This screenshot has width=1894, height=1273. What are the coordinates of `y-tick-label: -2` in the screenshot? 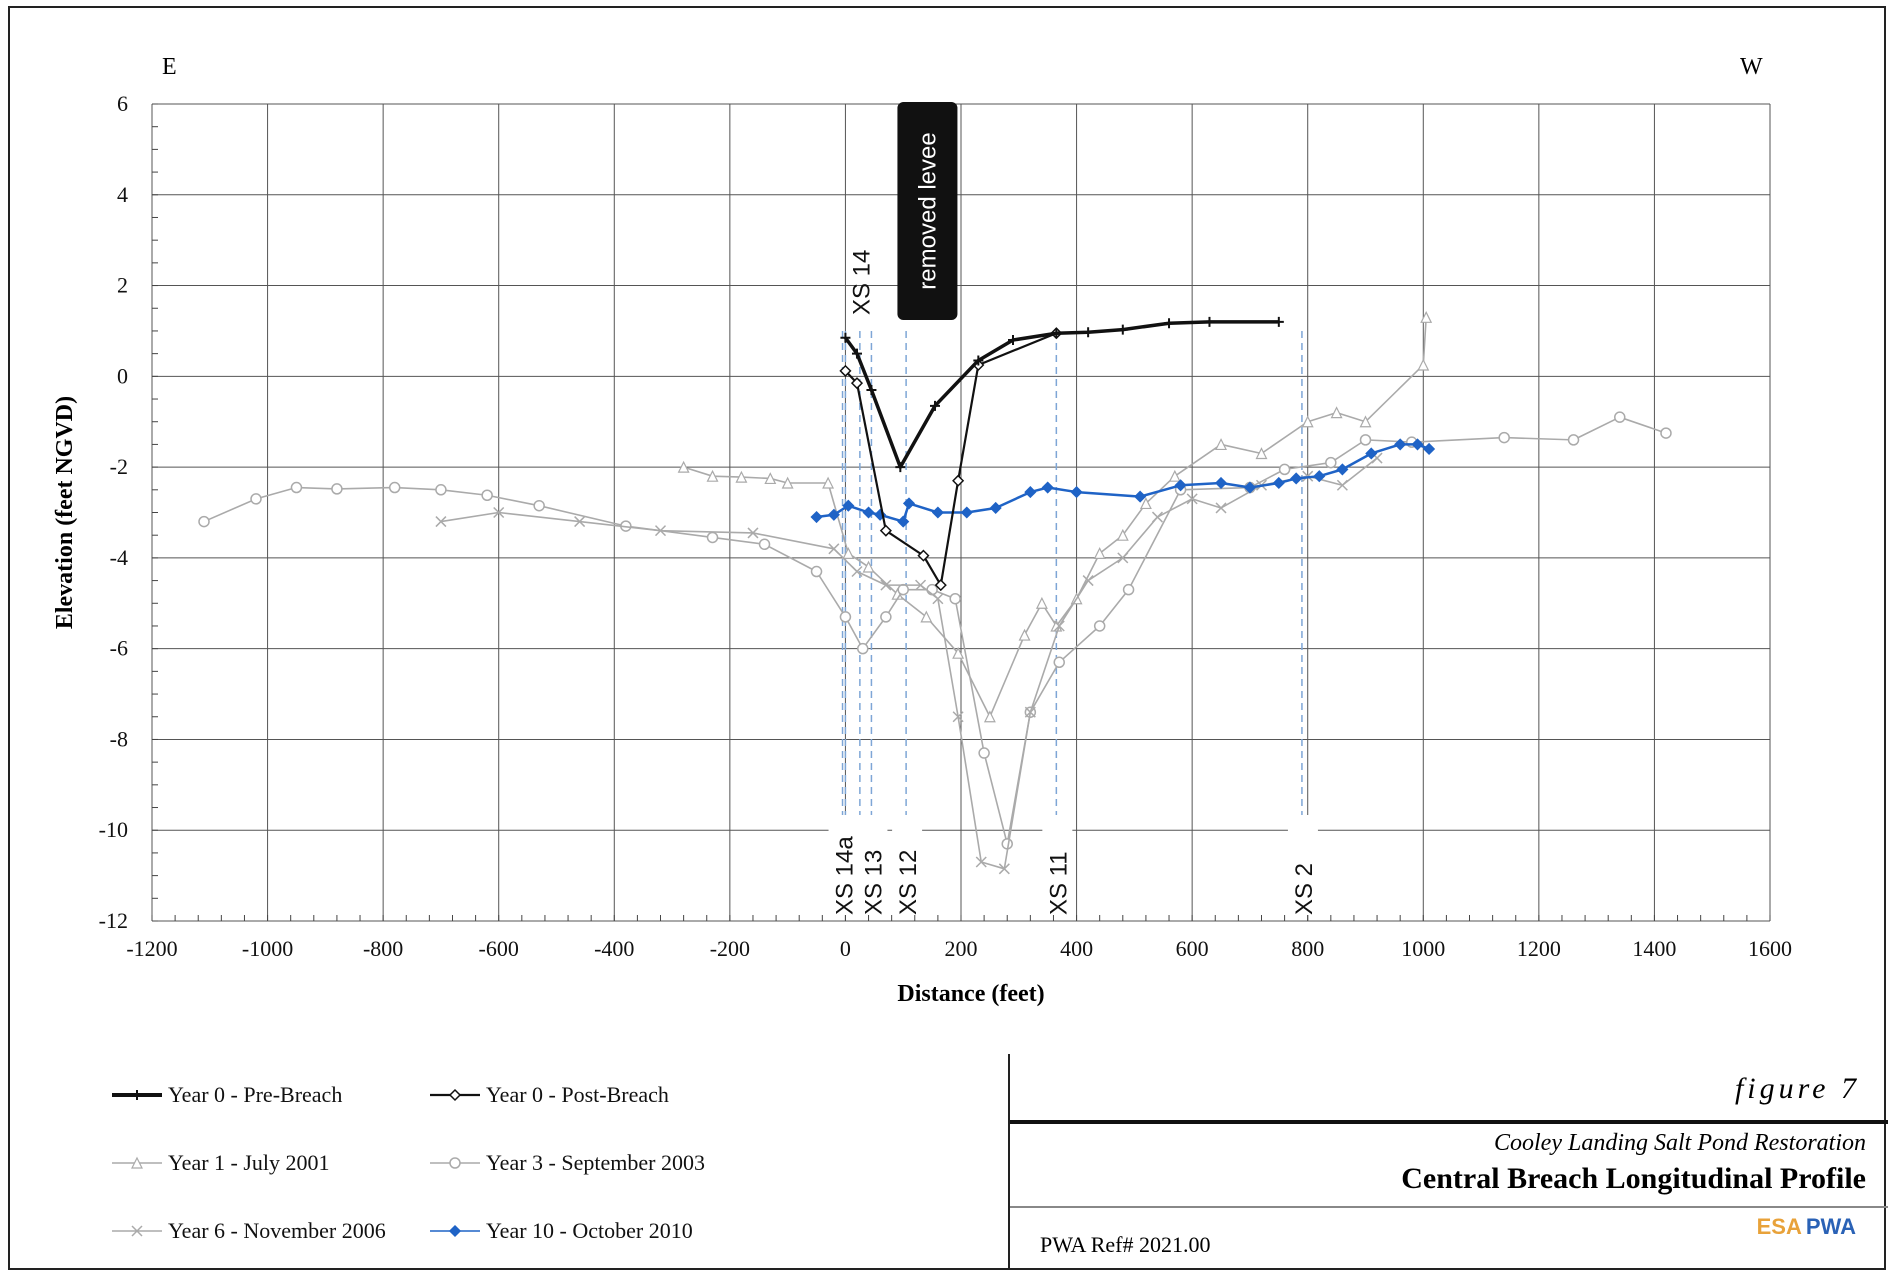 It's located at (119, 466).